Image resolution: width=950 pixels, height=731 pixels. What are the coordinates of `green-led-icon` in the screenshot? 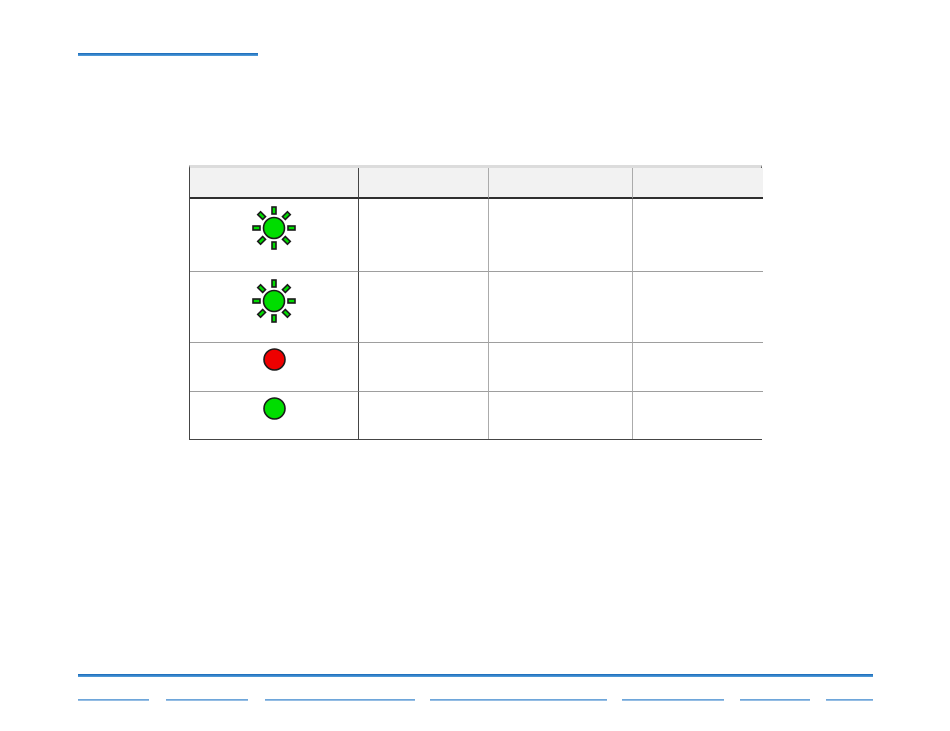 It's located at (274, 408).